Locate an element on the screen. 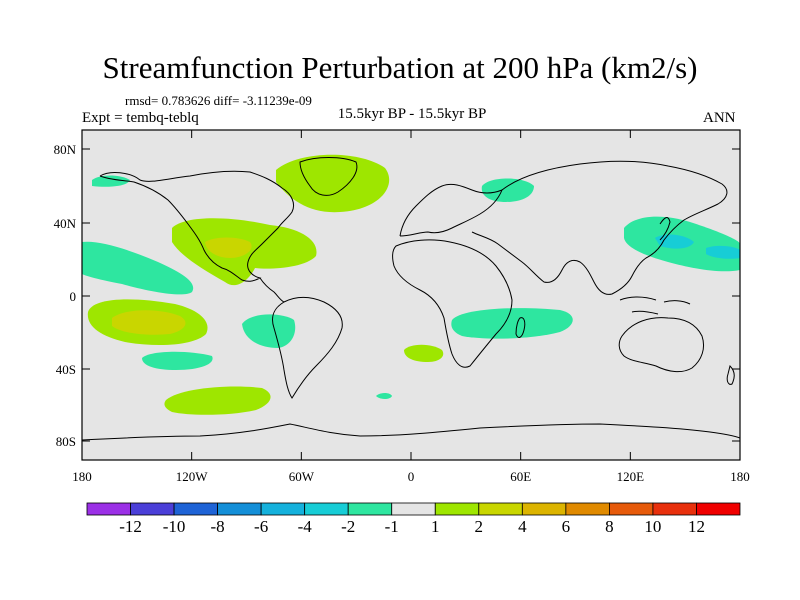 This screenshot has height=600, width=800. coastline-madagascar is located at coordinates (520, 327).